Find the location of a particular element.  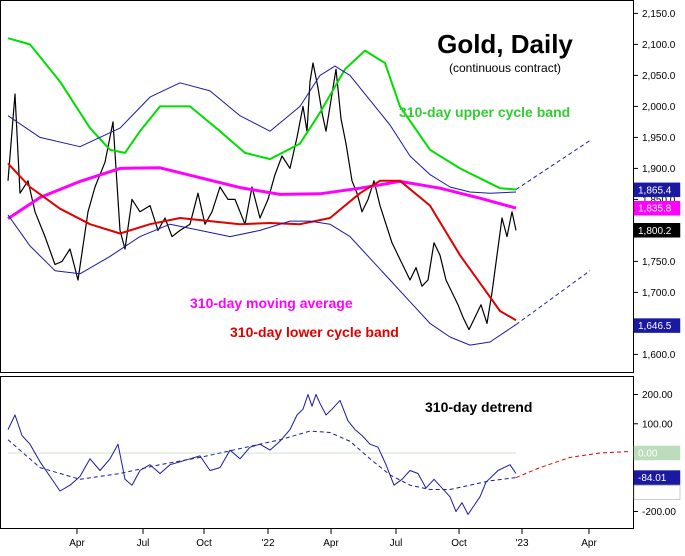

x-axis: Apr Jul Oct '22 Apr Jul Oct '23 Apr is located at coordinates (333, 539).